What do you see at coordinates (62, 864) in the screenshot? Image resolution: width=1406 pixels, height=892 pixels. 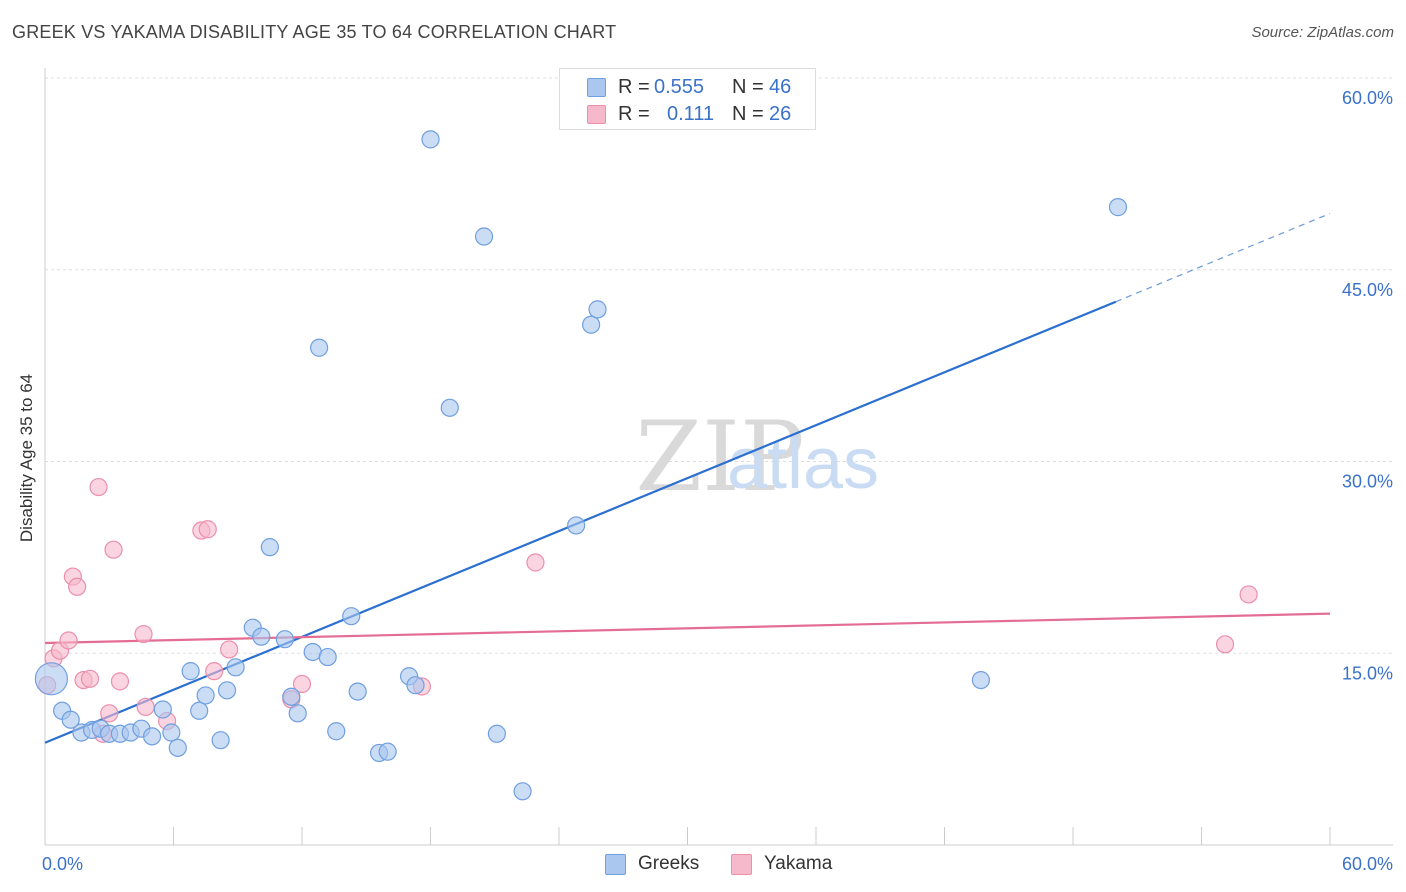 I see `x-tick-label-min: 0.0%` at bounding box center [62, 864].